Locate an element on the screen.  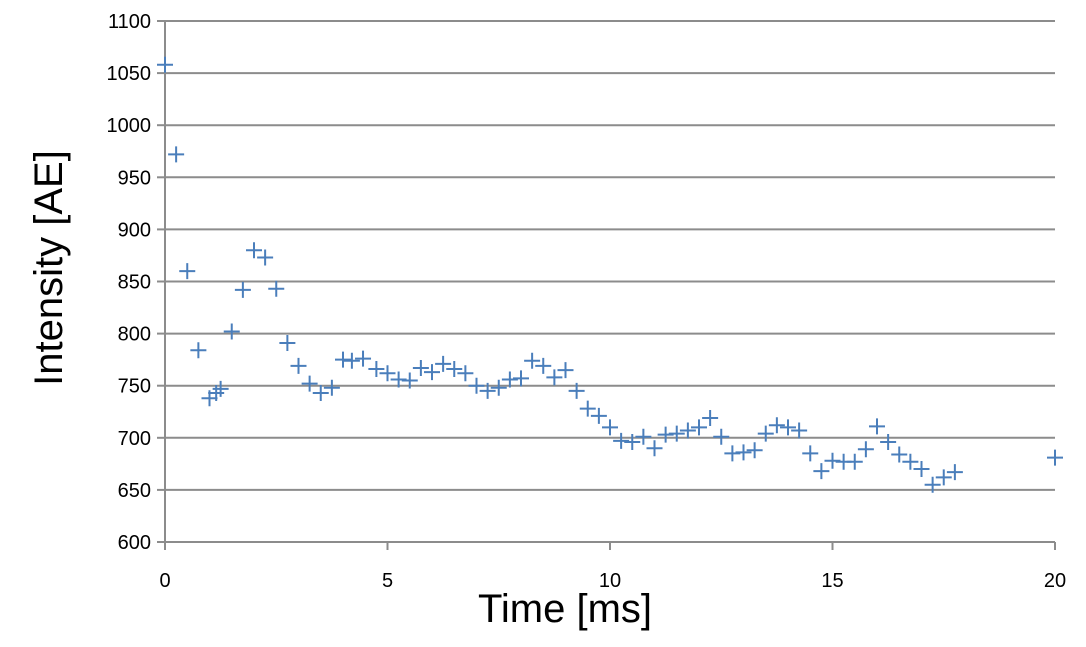
y-tick-label: 1100 is located at coordinates (129, 22).